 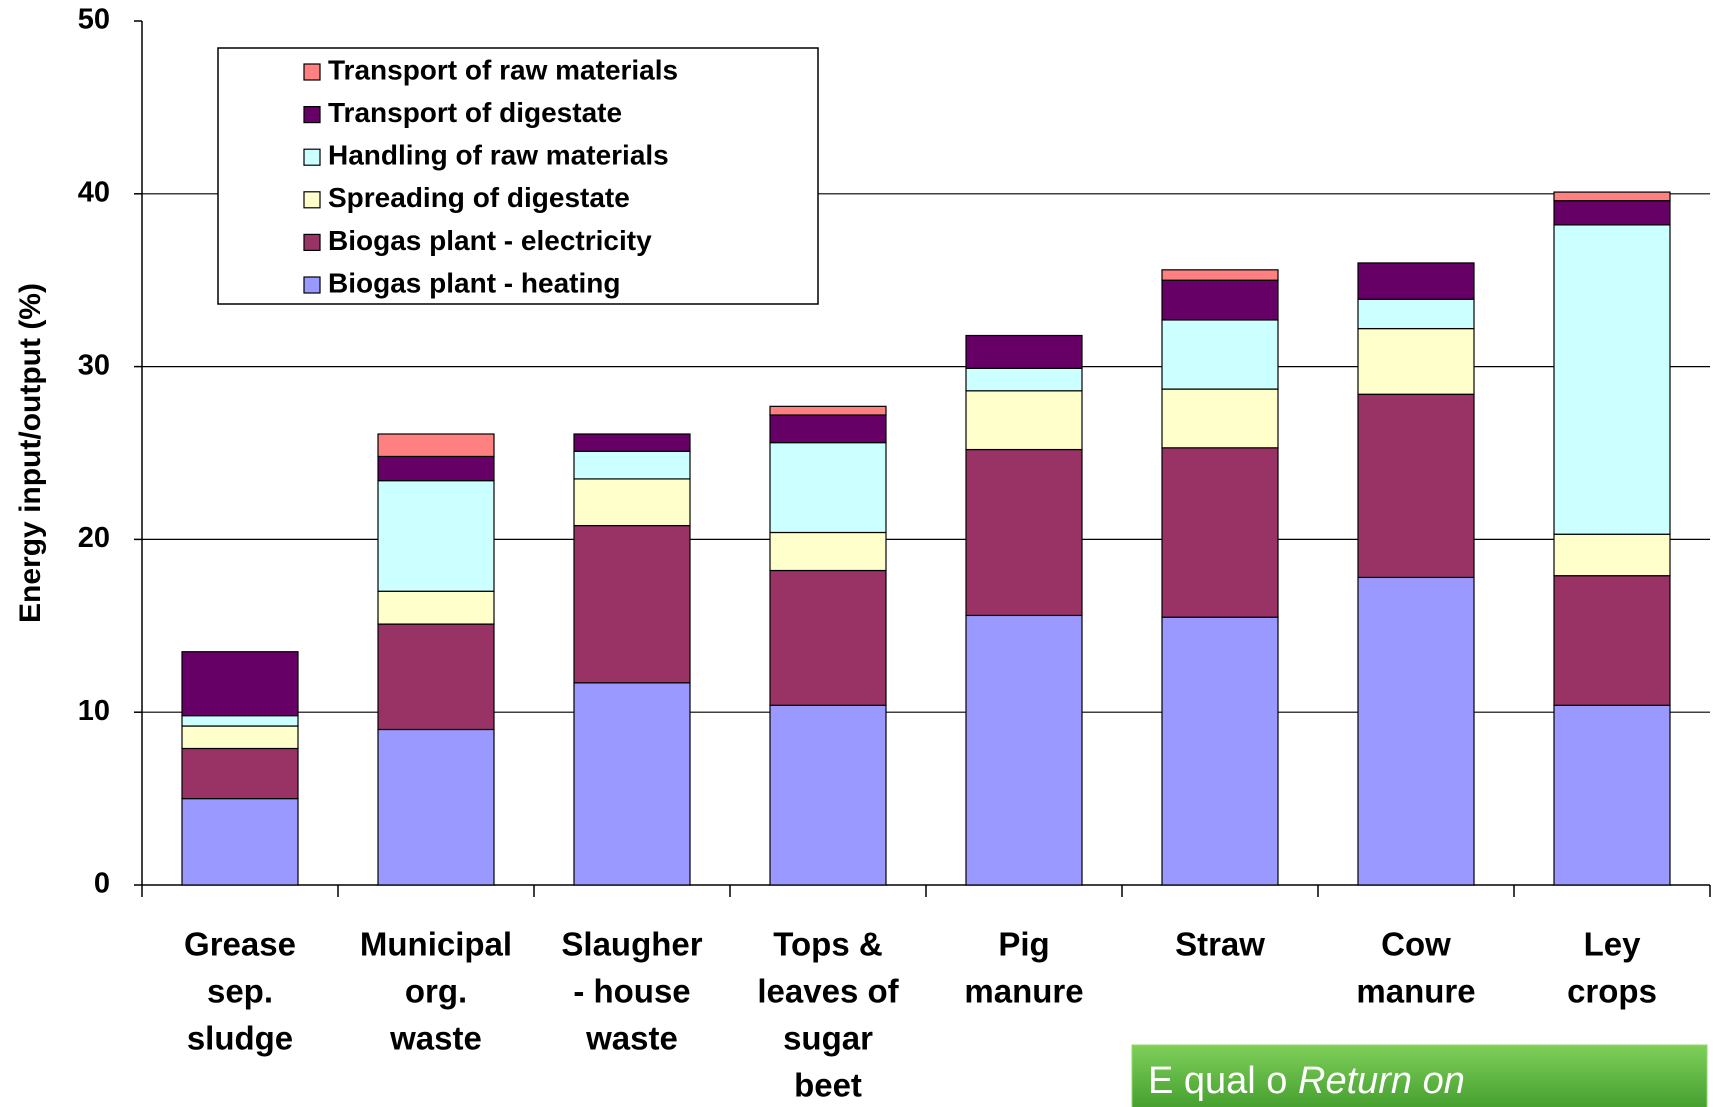 What do you see at coordinates (1381, 1081) in the screenshot?
I see `annotation-italic: Return on` at bounding box center [1381, 1081].